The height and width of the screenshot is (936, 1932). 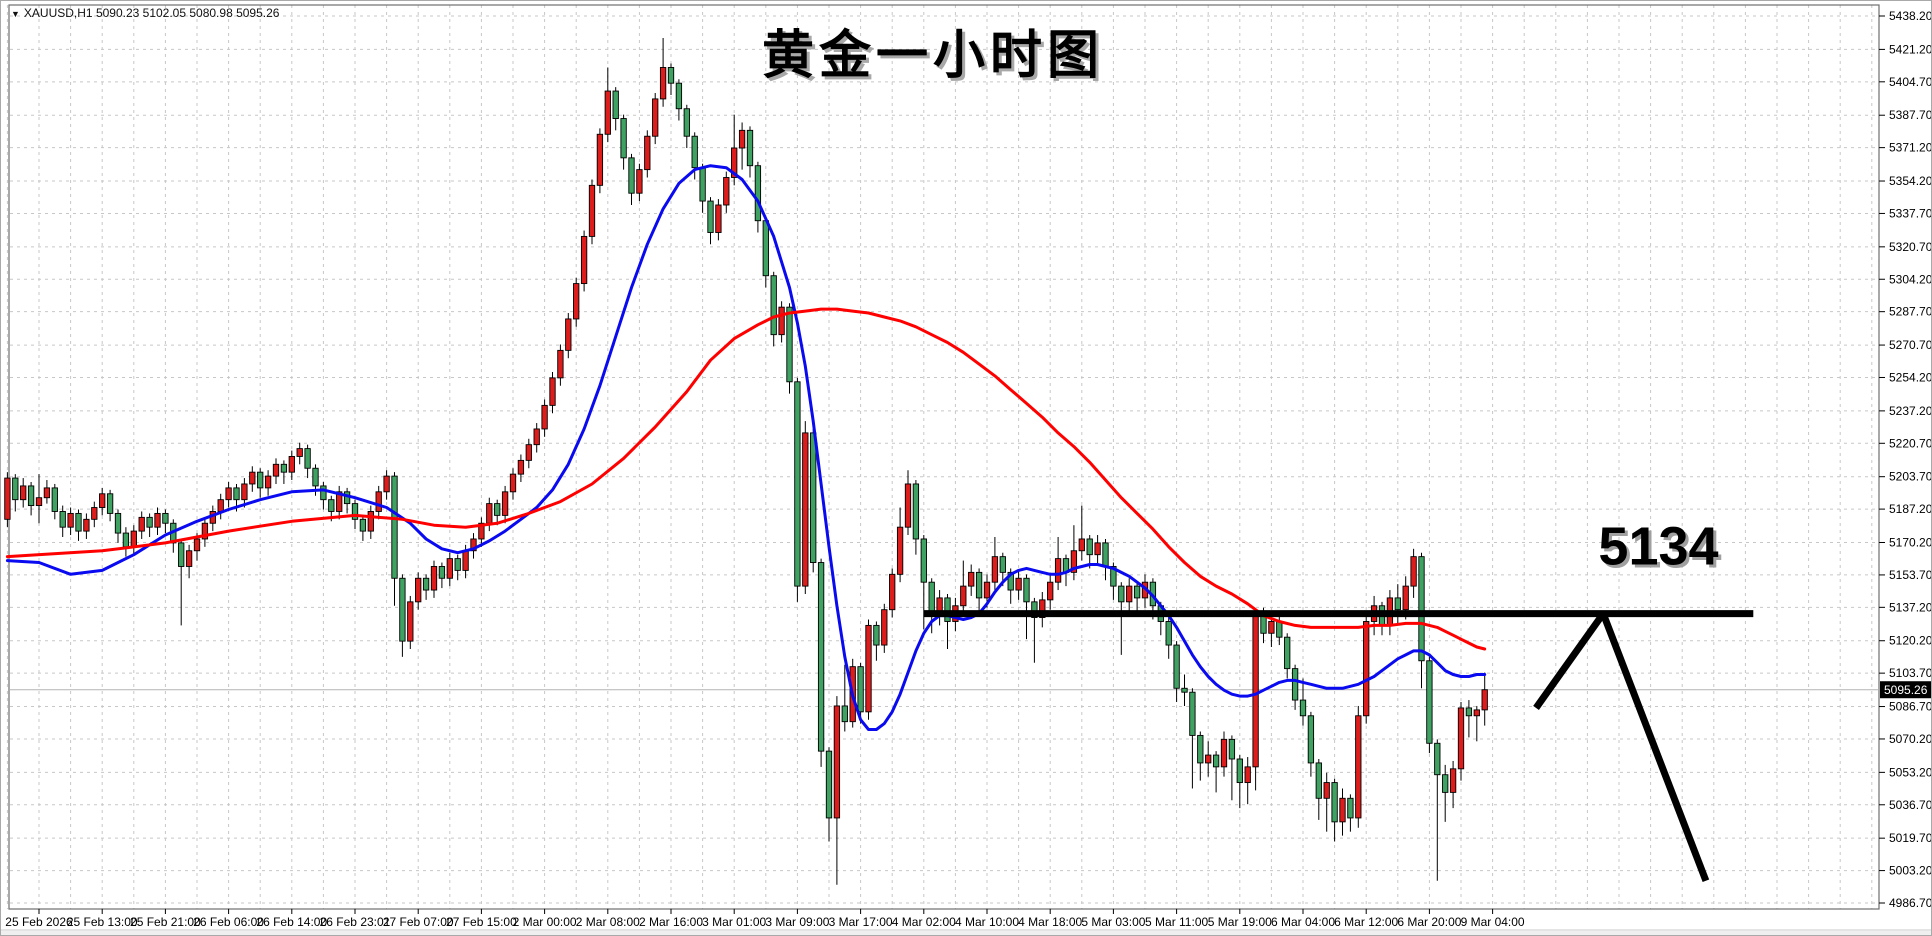 I want to click on current-price-tag-label: 5095.26, so click(x=1906, y=690).